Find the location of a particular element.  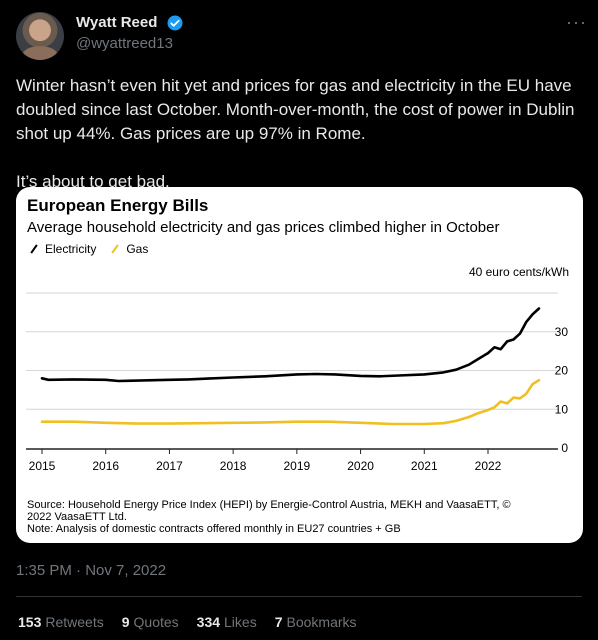

x-tick-label: 2016 is located at coordinates (105, 466).